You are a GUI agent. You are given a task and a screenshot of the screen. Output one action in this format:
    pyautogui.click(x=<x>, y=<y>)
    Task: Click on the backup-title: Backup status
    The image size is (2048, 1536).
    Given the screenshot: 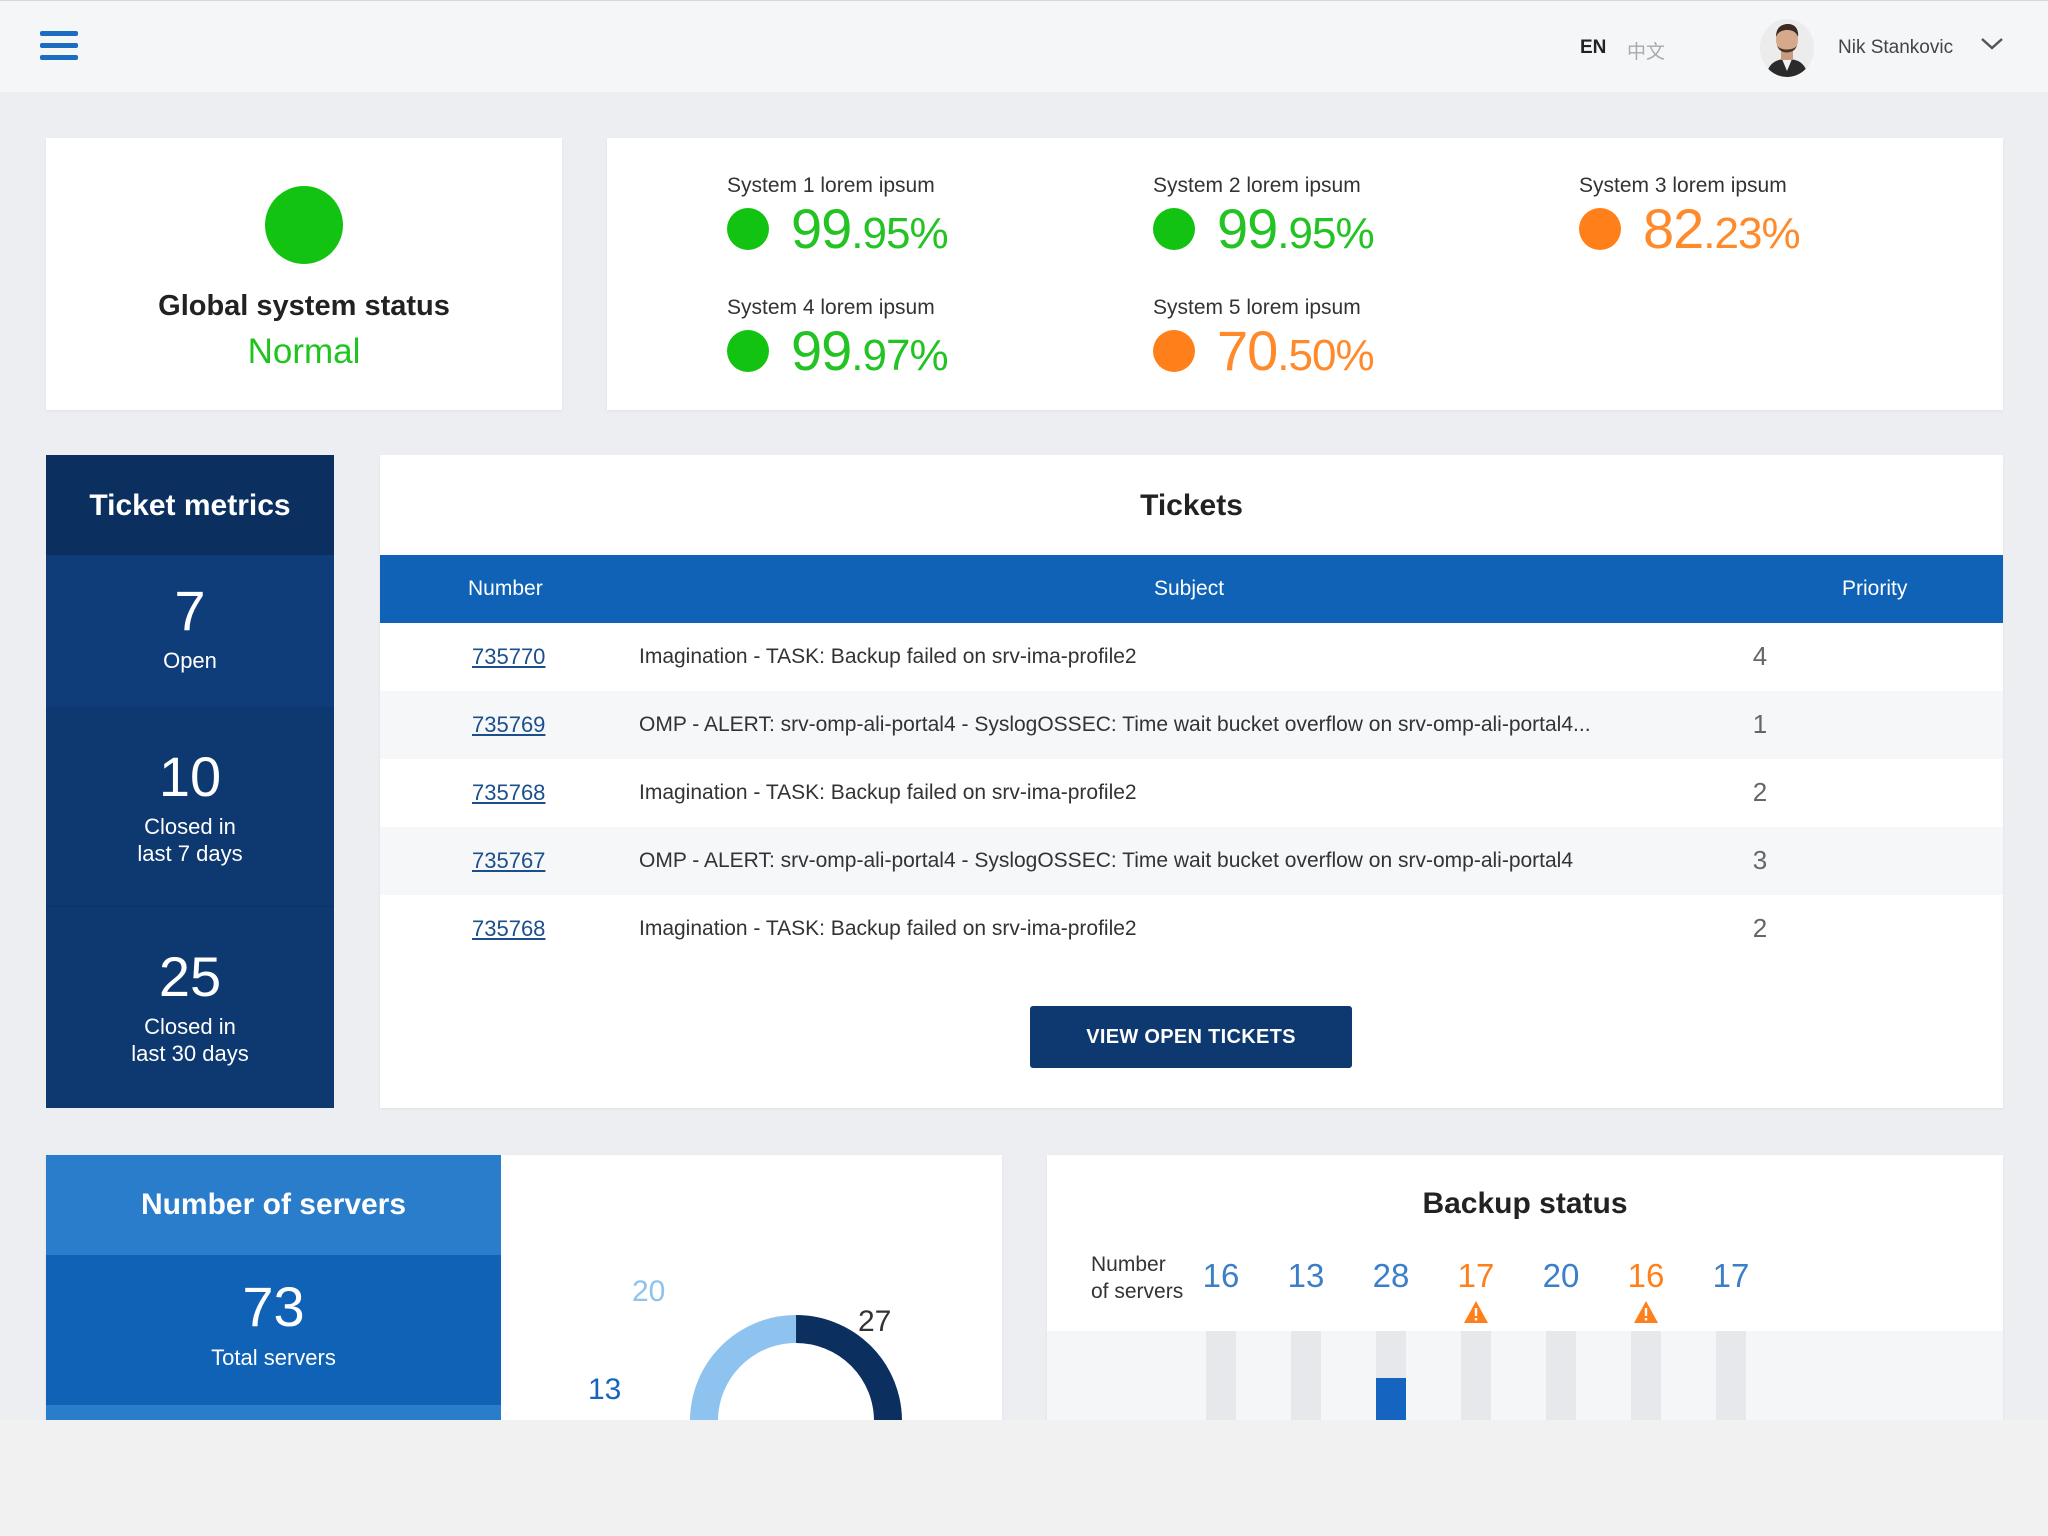 What is the action you would take?
    pyautogui.click(x=1525, y=1203)
    